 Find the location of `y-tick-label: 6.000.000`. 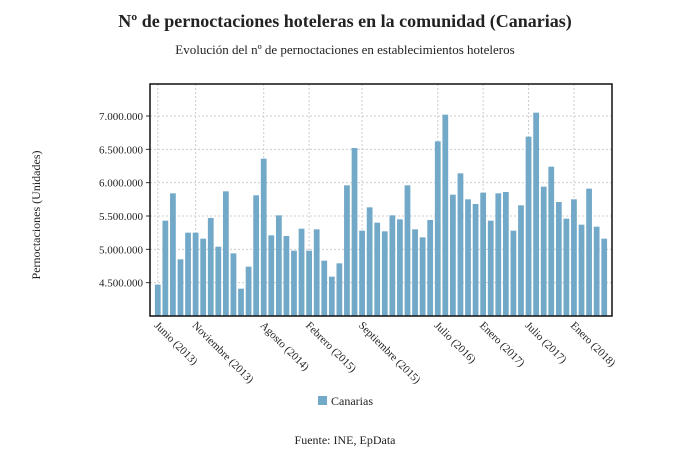

y-tick-label: 6.000.000 is located at coordinates (121, 184).